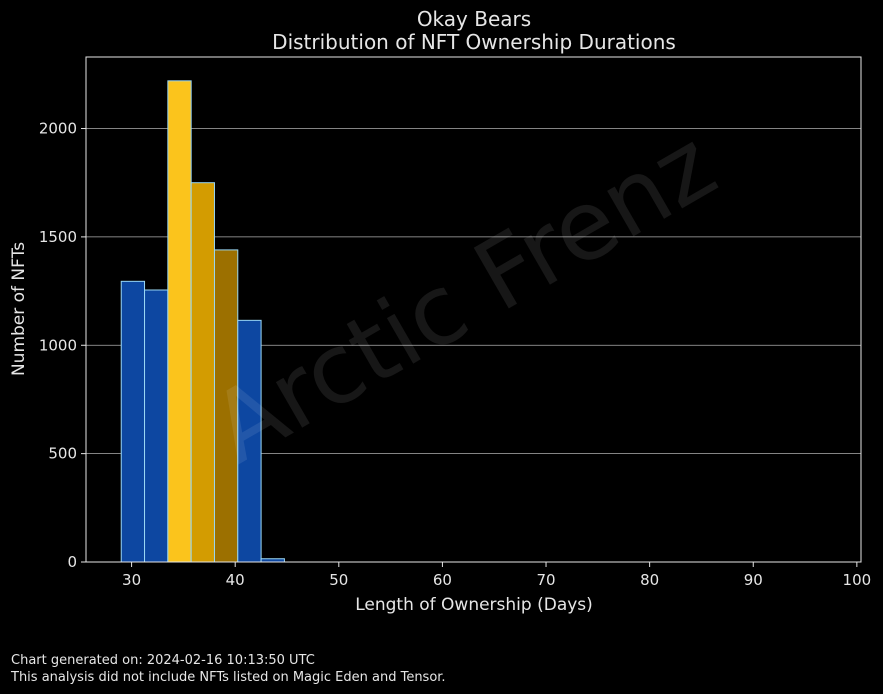  Describe the element at coordinates (496, 575) in the screenshot. I see `x-axis-ticks: 30 40 50 60 70 80 90 100` at that location.